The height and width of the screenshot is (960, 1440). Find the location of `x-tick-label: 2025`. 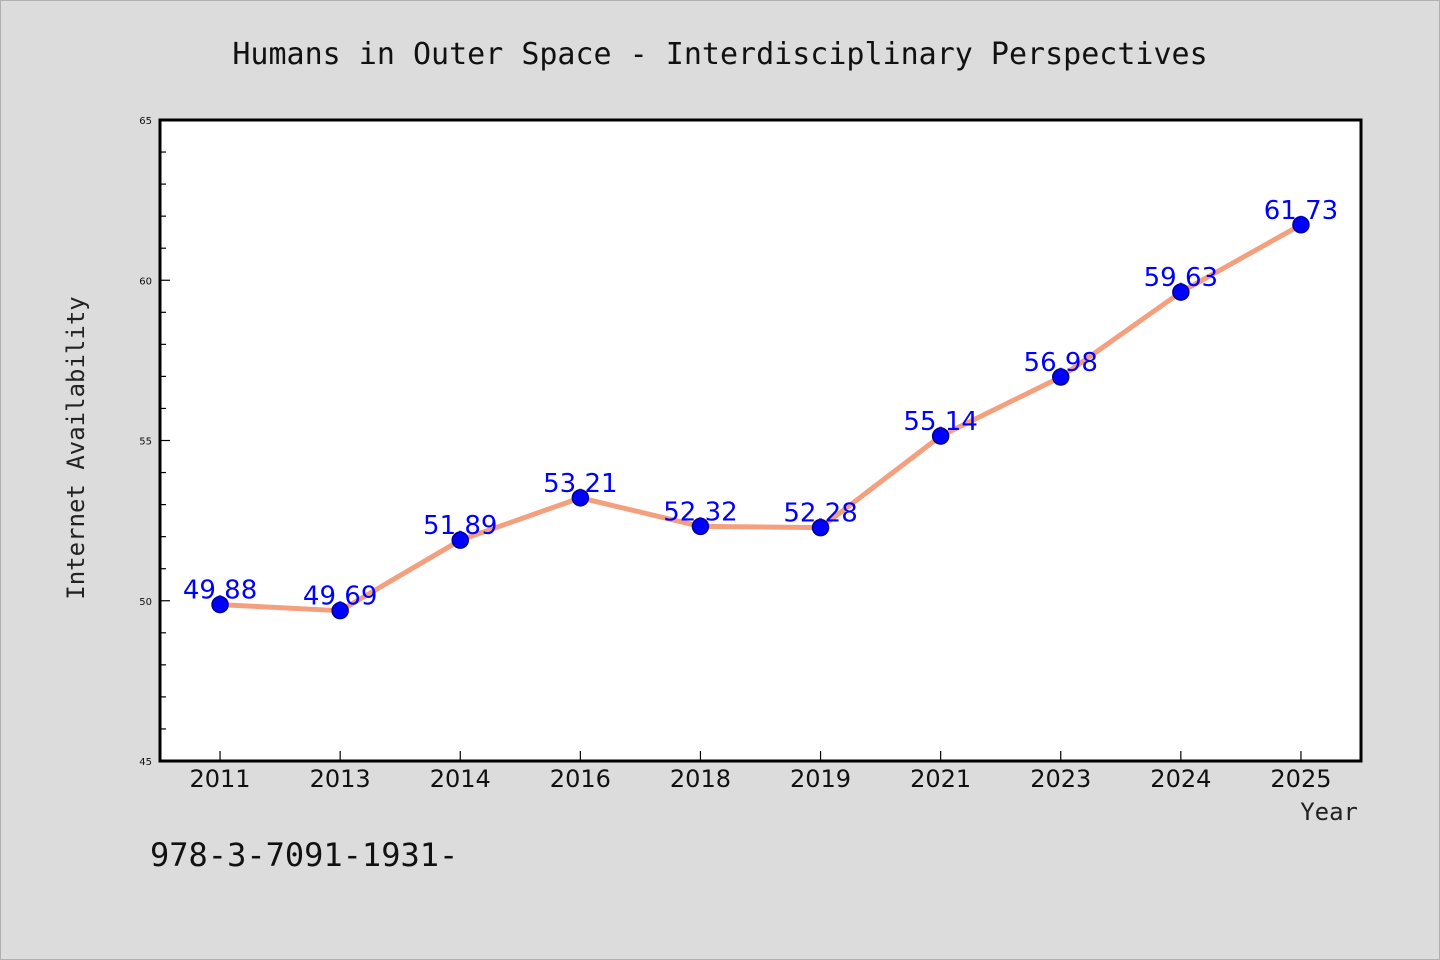

x-tick-label: 2025 is located at coordinates (1300, 779).